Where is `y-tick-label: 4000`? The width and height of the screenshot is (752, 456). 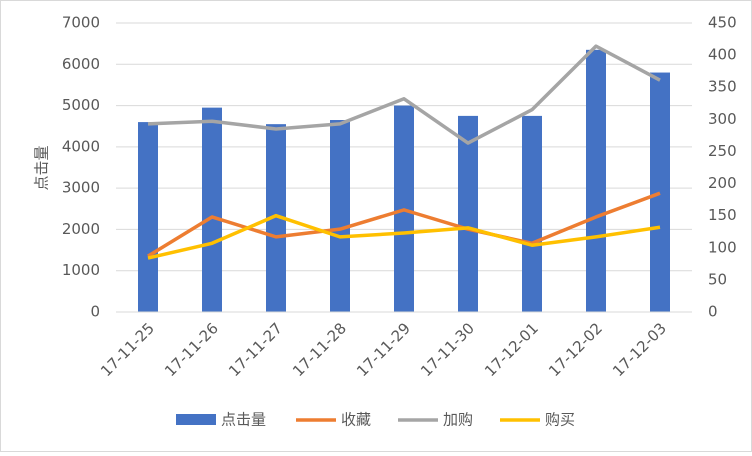 y-tick-label: 4000 is located at coordinates (81, 146).